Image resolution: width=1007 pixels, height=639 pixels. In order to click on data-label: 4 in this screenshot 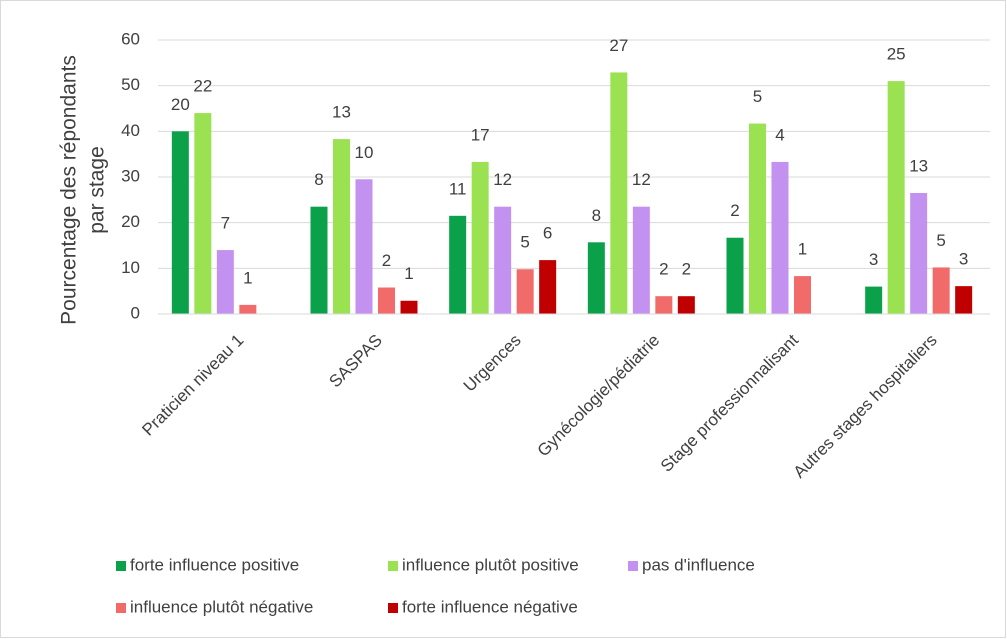, I will do `click(779, 134)`.